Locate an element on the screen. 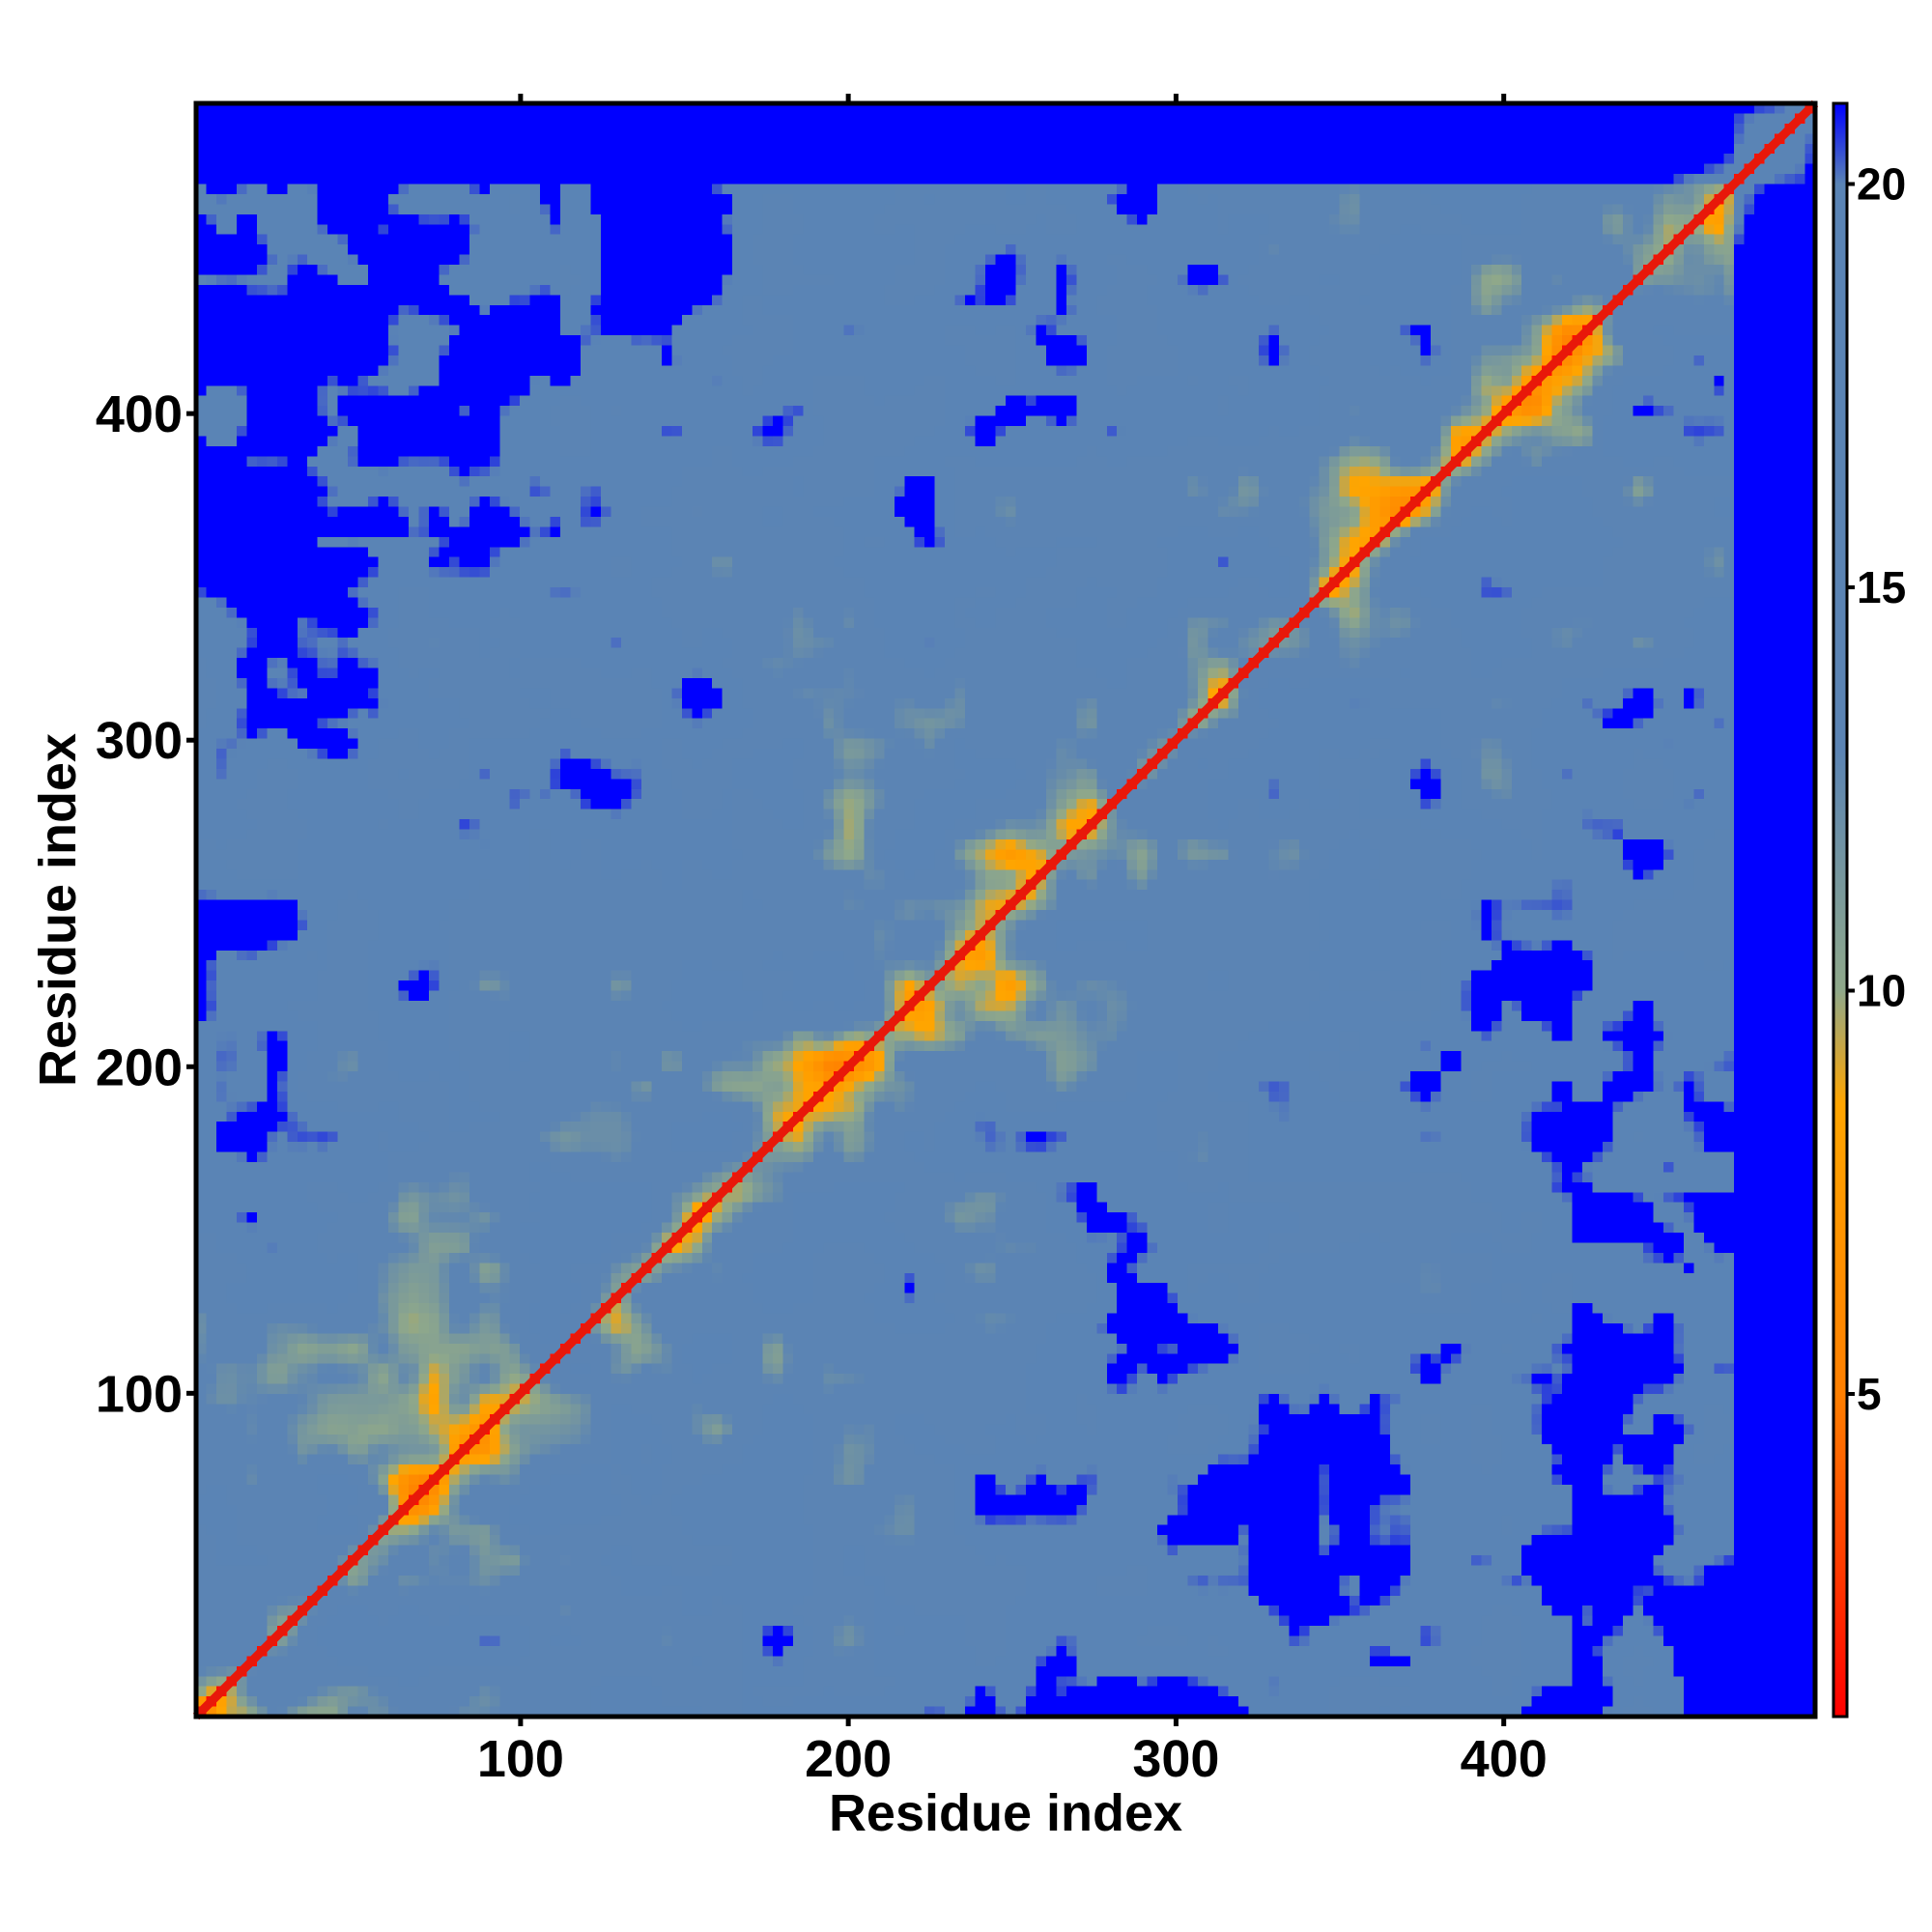  x-tick-label: 200 is located at coordinates (848, 1759).